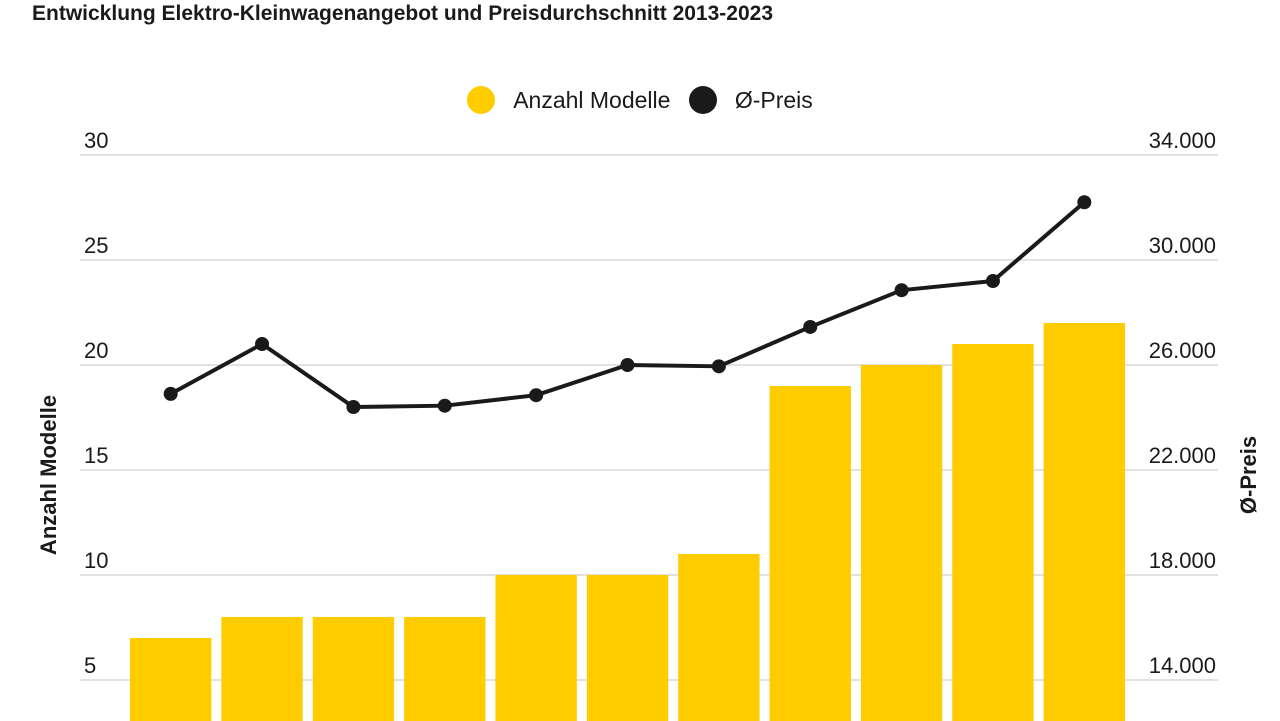  Describe the element at coordinates (96, 403) in the screenshot. I see `left-axis-ticks: 5 10 15 20 25 30` at that location.